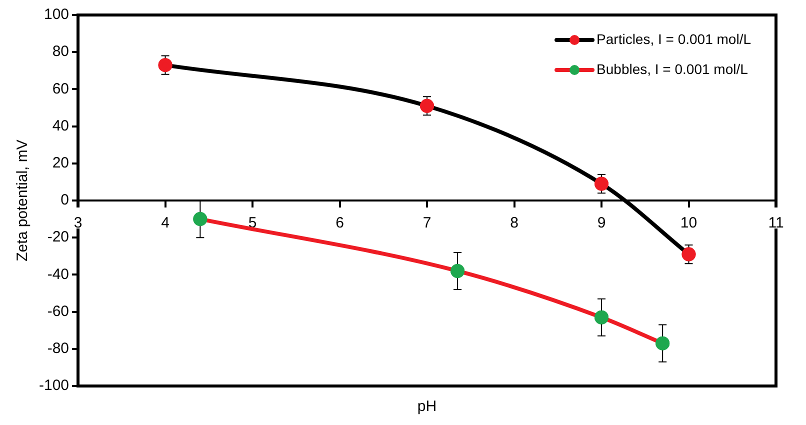 This screenshot has height=425, width=806. Describe the element at coordinates (54, 385) in the screenshot. I see `y-tick-label: -100` at that location.